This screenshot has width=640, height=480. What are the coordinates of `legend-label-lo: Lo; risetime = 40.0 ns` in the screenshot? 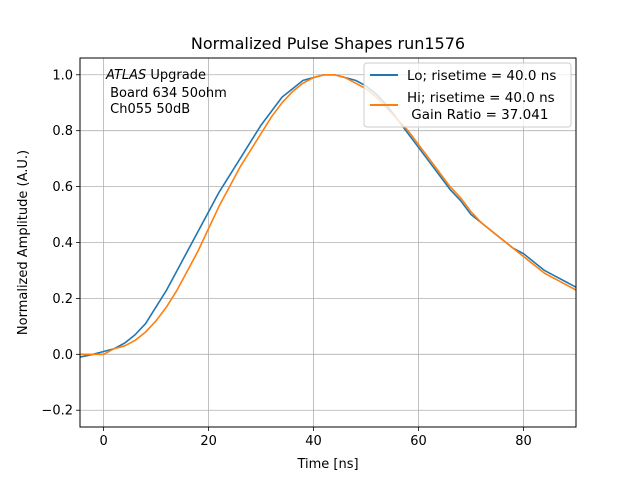 It's located at (481, 76).